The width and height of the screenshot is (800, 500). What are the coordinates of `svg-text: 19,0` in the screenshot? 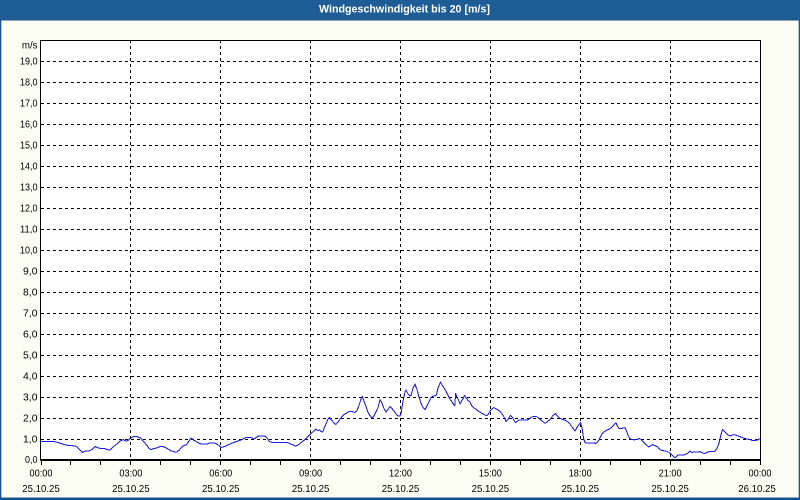 It's located at (29, 62).